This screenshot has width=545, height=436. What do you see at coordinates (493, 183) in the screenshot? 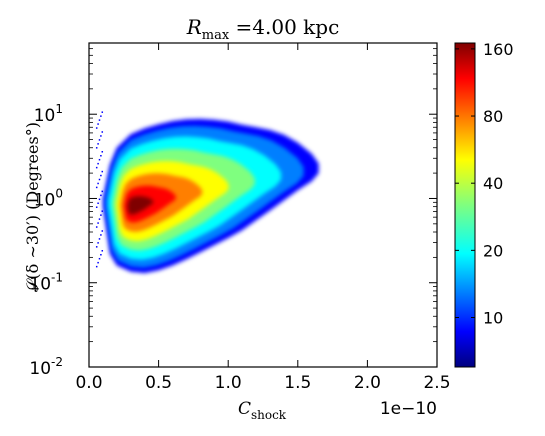
I see `colorbar-tick-label: 40` at bounding box center [493, 183].